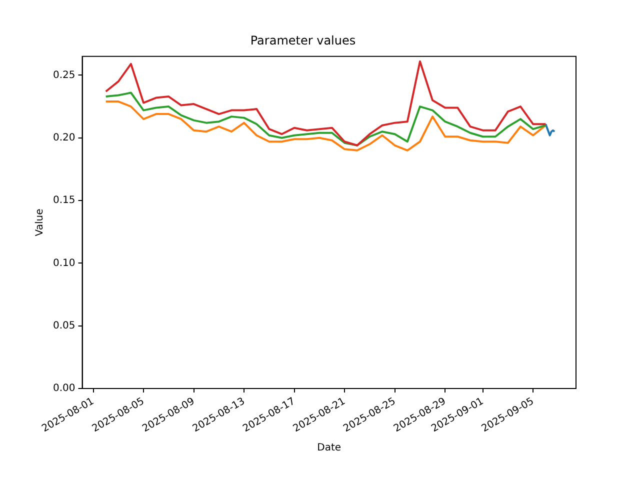  What do you see at coordinates (64, 200) in the screenshot?
I see `y-tick-label: 0.15` at bounding box center [64, 200].